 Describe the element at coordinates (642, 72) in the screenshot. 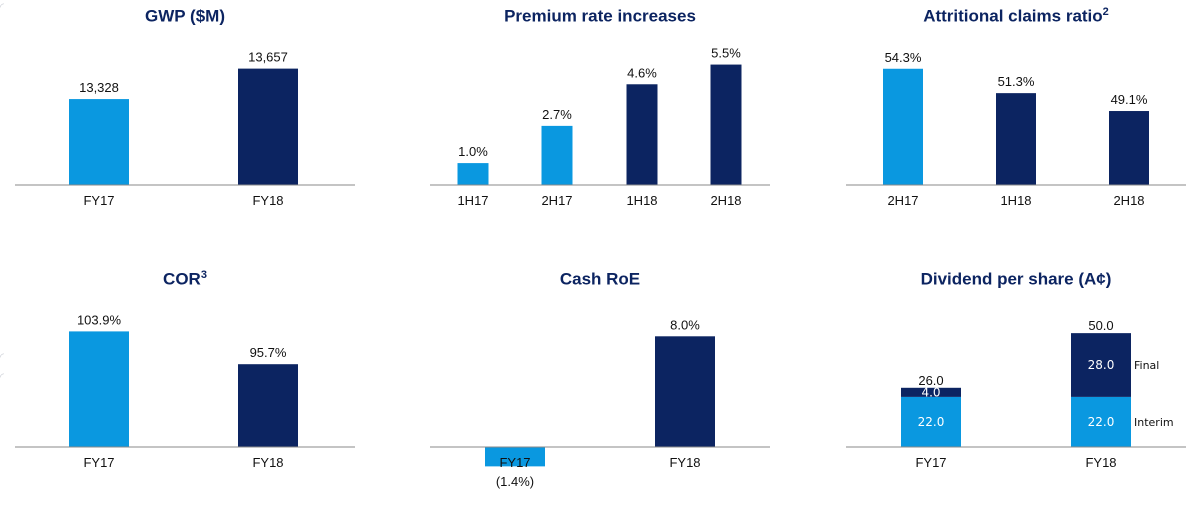

I see `data-label: 4.6%` at that location.